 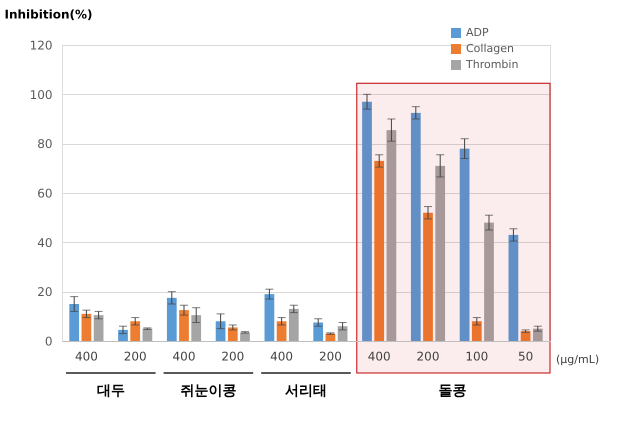 I want to click on x-tick-label: 50, so click(x=526, y=357).